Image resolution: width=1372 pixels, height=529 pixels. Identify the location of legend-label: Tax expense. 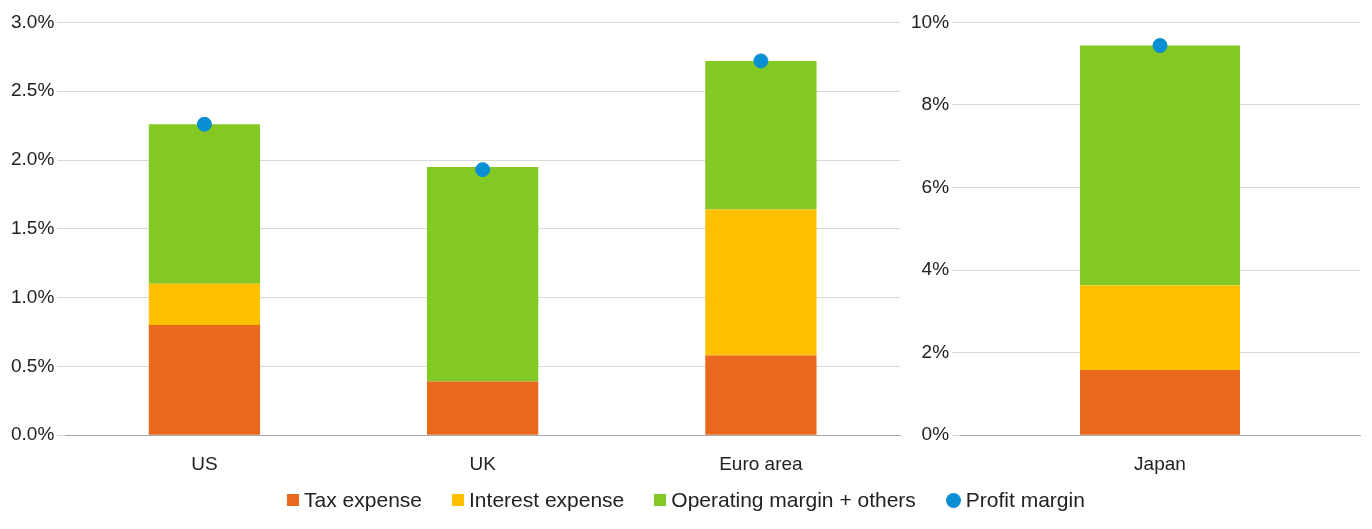
(363, 500).